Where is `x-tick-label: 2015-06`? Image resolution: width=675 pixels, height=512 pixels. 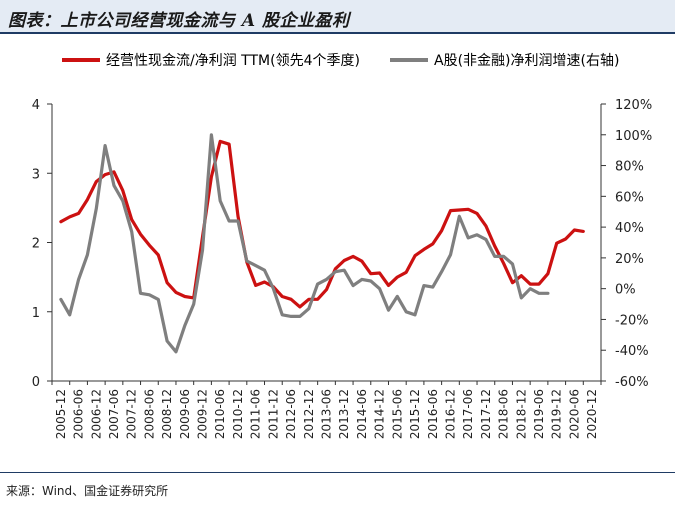
x-tick-label: 2015-06 is located at coordinates (397, 414).